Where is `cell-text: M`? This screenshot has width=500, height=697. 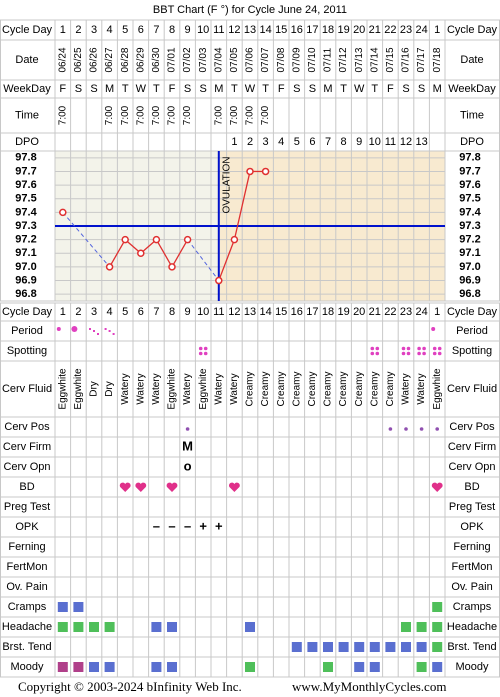 cell-text: M is located at coordinates (187, 445).